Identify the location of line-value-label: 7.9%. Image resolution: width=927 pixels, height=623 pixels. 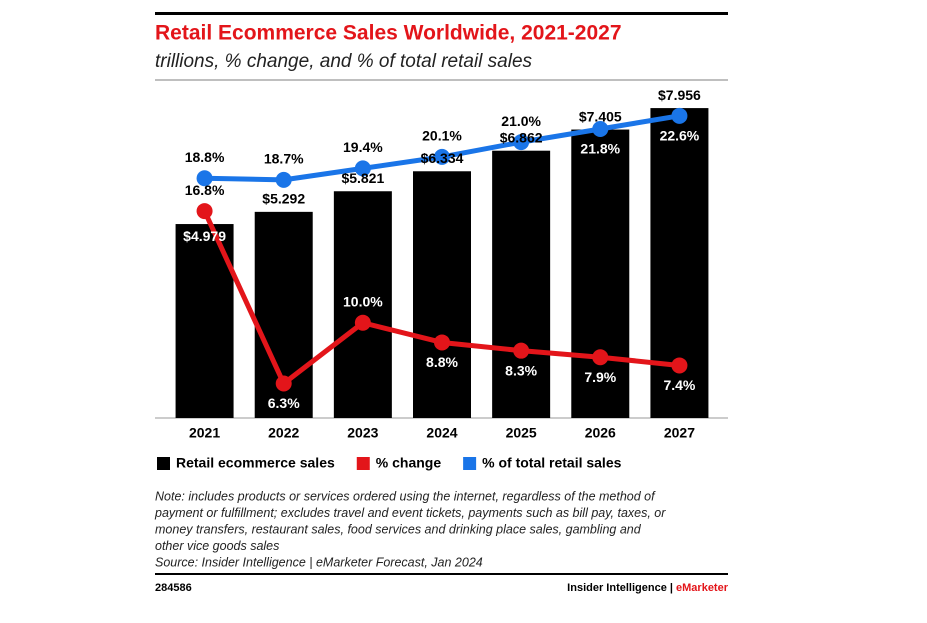
(600, 377).